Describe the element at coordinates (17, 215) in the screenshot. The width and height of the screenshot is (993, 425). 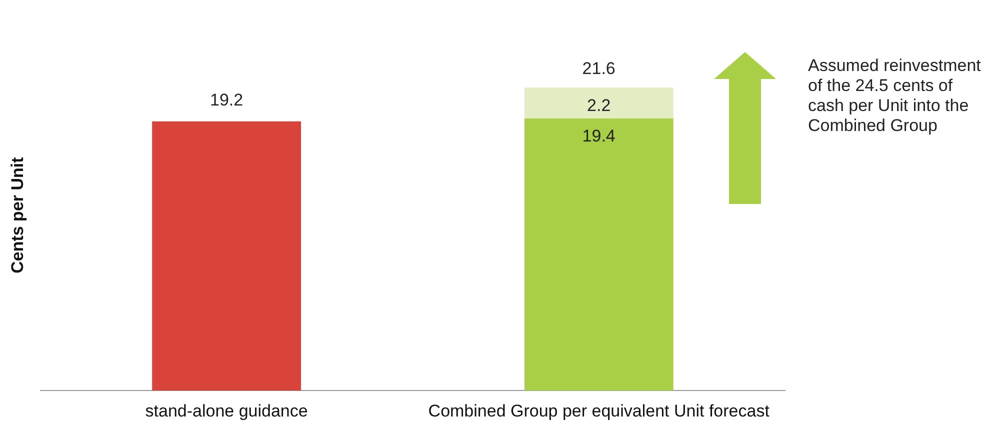
I see `y-axis-title: Cents per Unit` at that location.